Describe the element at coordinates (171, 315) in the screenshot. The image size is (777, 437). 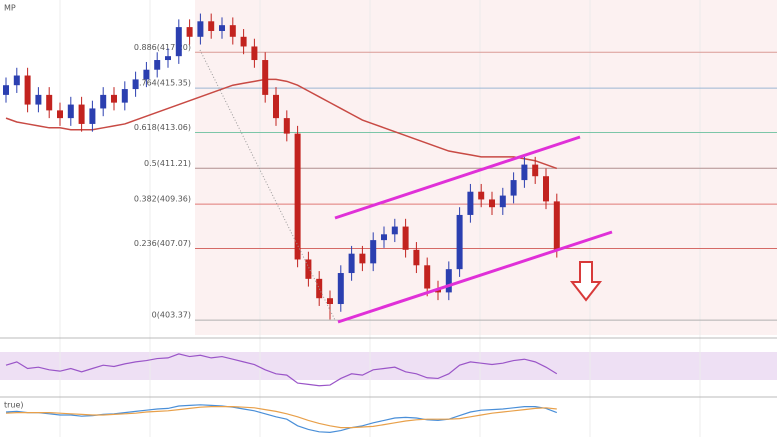
I see `fib-label: 0(403.37)` at that location.